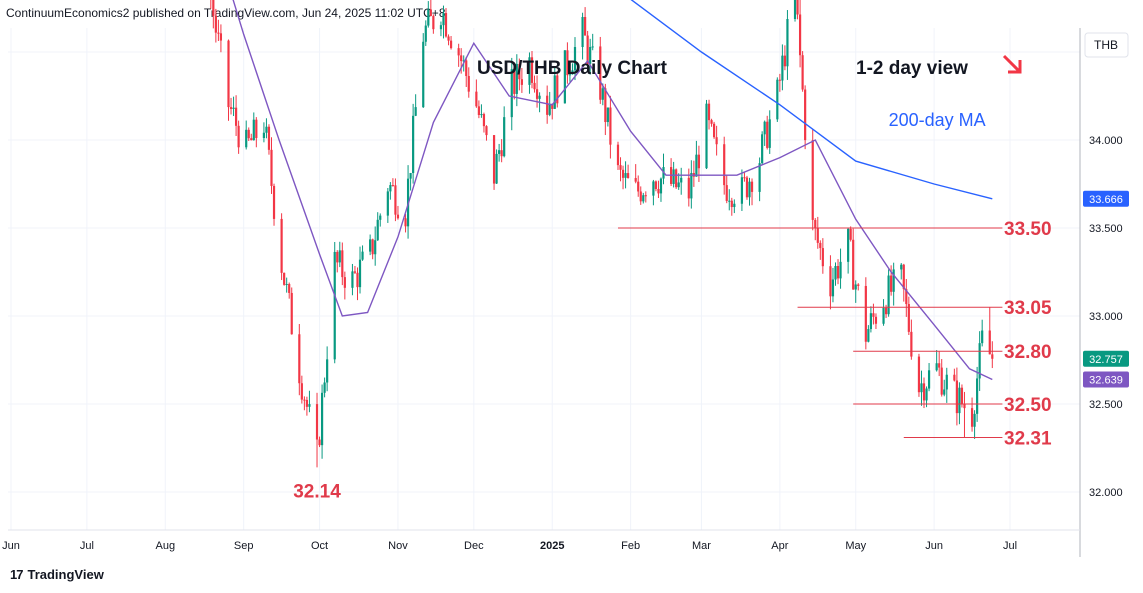 The height and width of the screenshot is (593, 1143). What do you see at coordinates (1028, 438) in the screenshot?
I see `level-label: 32.31` at bounding box center [1028, 438].